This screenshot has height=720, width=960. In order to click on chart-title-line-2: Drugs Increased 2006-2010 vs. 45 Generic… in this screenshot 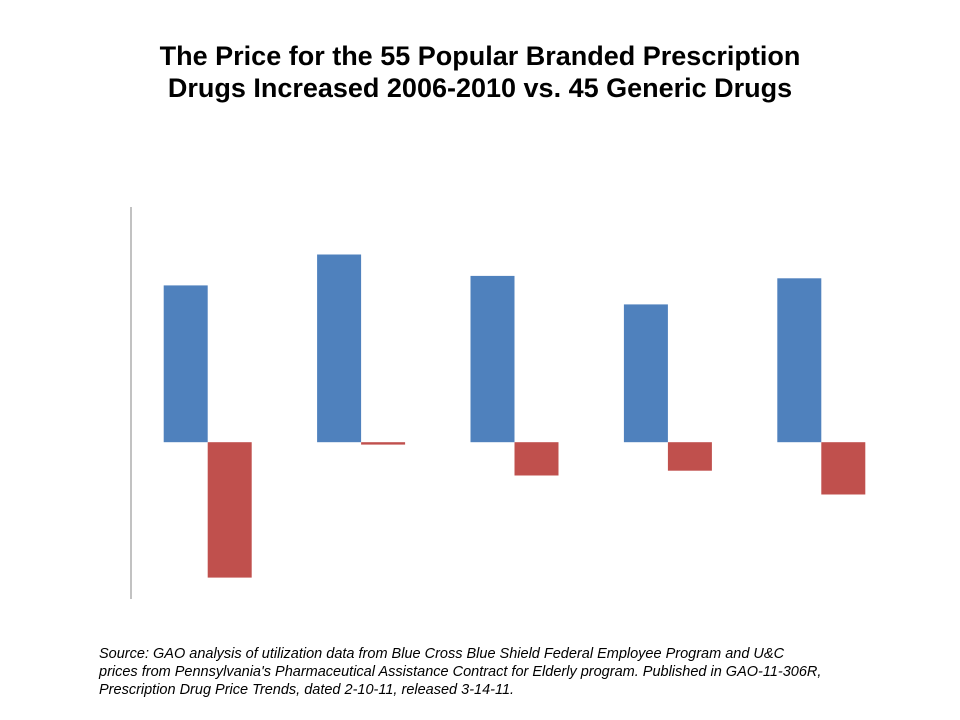, I will do `click(480, 88)`.